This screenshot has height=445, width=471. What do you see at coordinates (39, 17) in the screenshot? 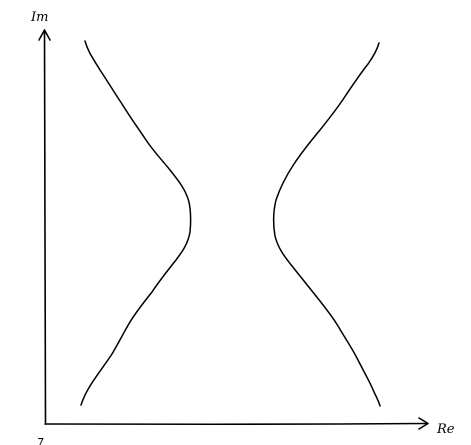
I see `vertical-axis-label: Im` at bounding box center [39, 17].